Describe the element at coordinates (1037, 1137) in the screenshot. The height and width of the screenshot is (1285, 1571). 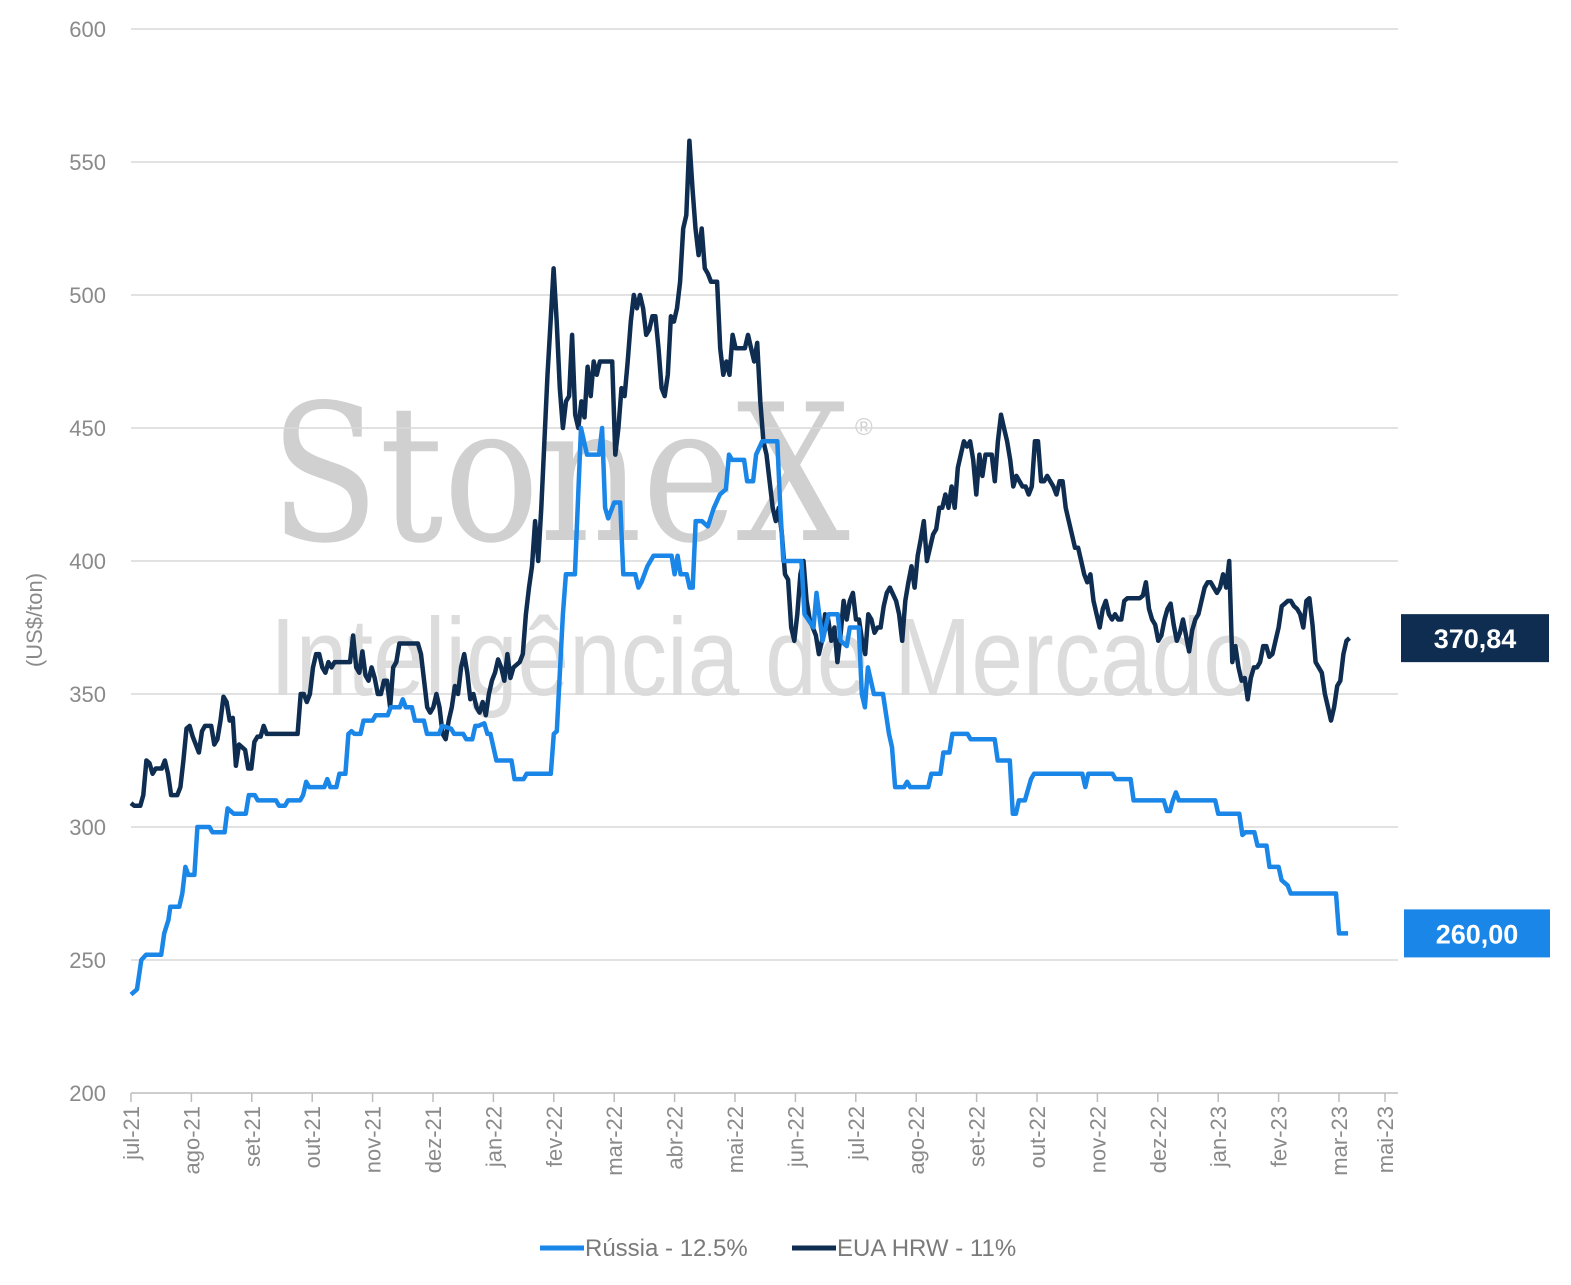
I see `x-tick-label: out-22` at that location.